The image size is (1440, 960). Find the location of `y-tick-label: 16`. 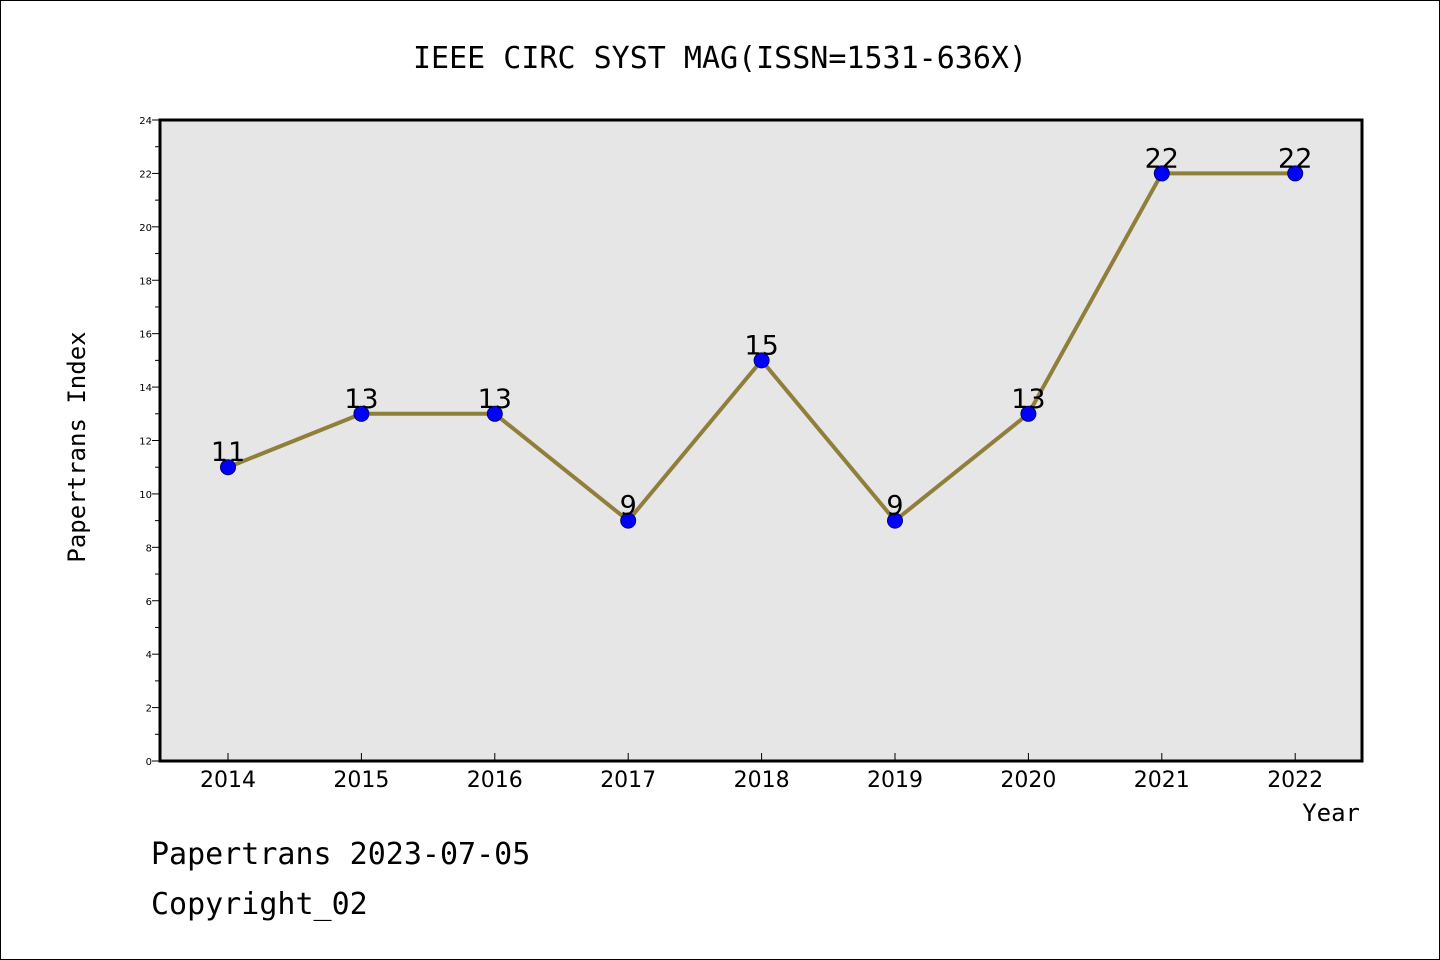

y-tick-label: 16 is located at coordinates (145, 335).